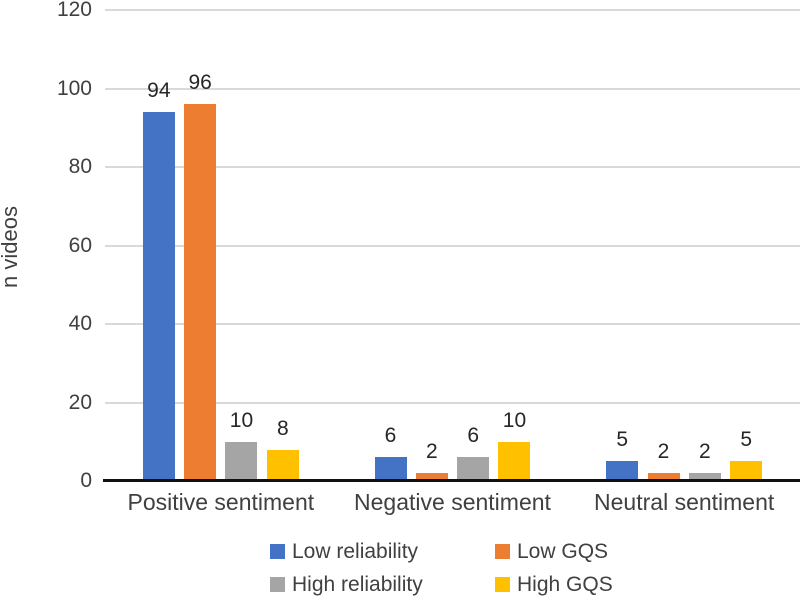 Image resolution: width=800 pixels, height=600 pixels. I want to click on y-tick-label-0: 0, so click(86, 480).